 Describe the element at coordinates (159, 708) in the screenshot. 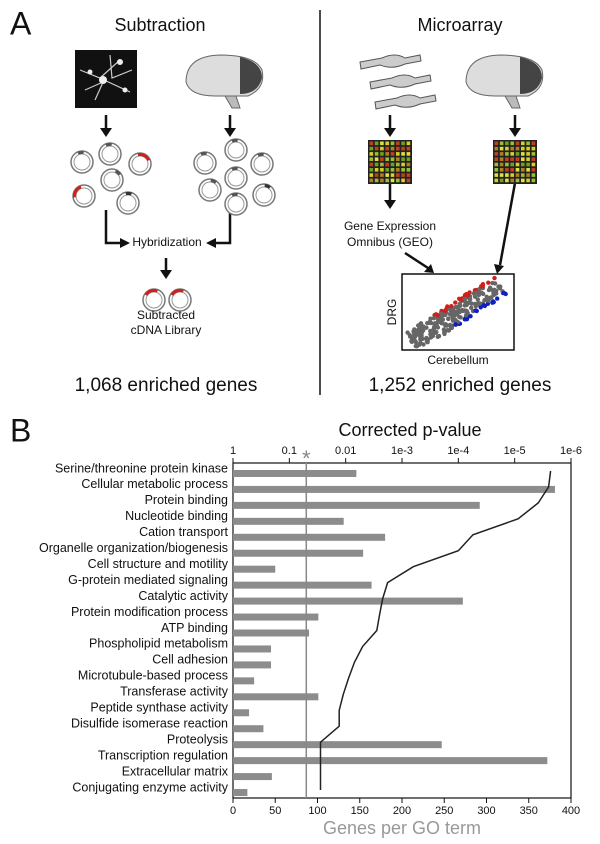

I see `y-tick-label: Peptide synthase activity` at that location.